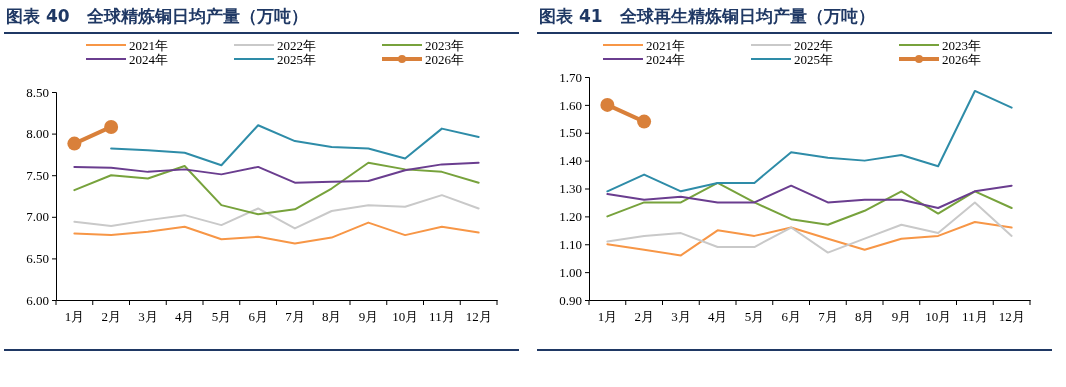 The image size is (1066, 387). I want to click on y-tick-label: 1.20, so click(570, 217).